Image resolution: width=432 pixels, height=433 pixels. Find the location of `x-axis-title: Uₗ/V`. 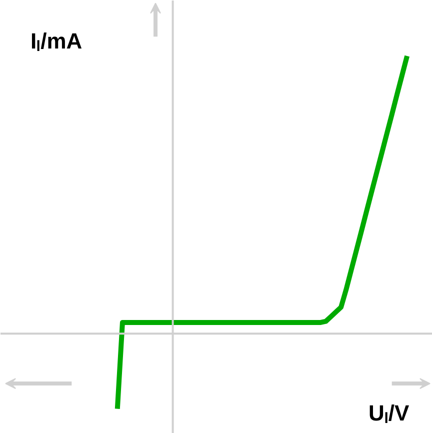

x-axis-title: Uₗ/V is located at coordinates (389, 413).